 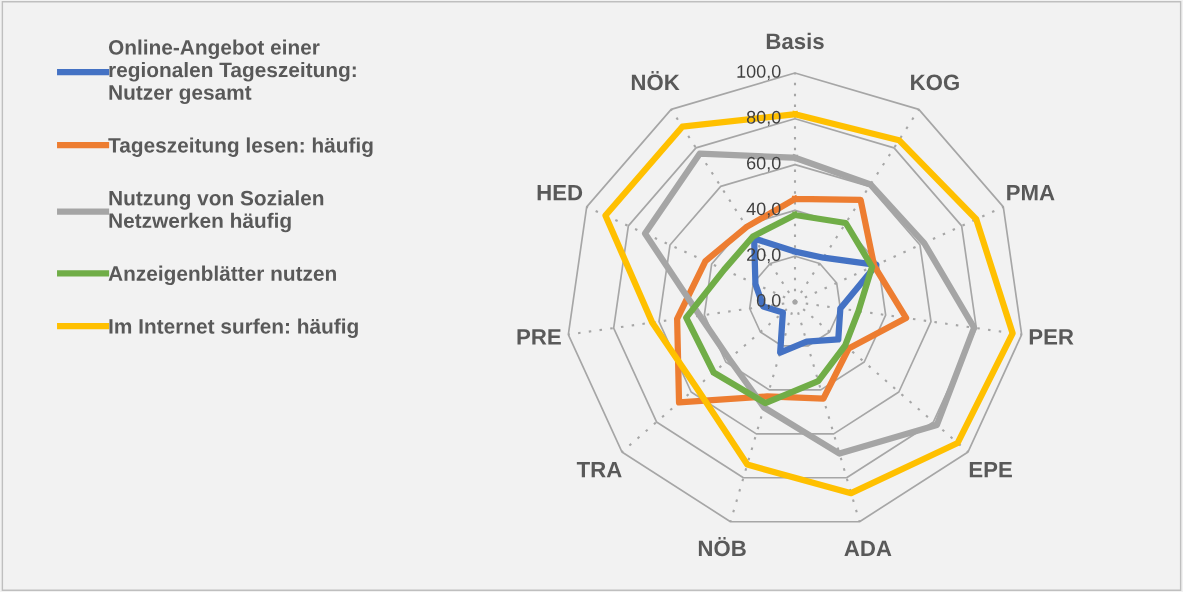 What do you see at coordinates (764, 164) in the screenshot?
I see `y-tick-label: 60,0` at bounding box center [764, 164].